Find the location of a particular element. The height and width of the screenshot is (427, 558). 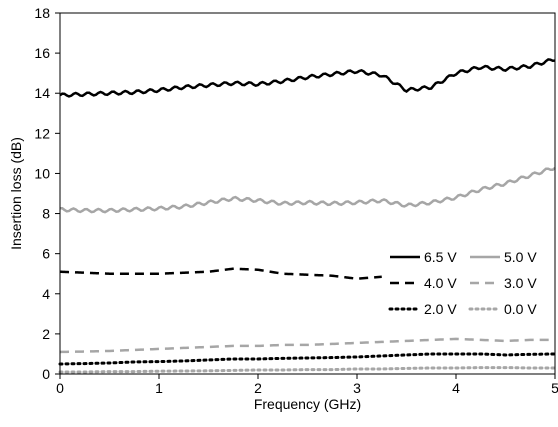

x-tick-label: 4 is located at coordinates (456, 388).